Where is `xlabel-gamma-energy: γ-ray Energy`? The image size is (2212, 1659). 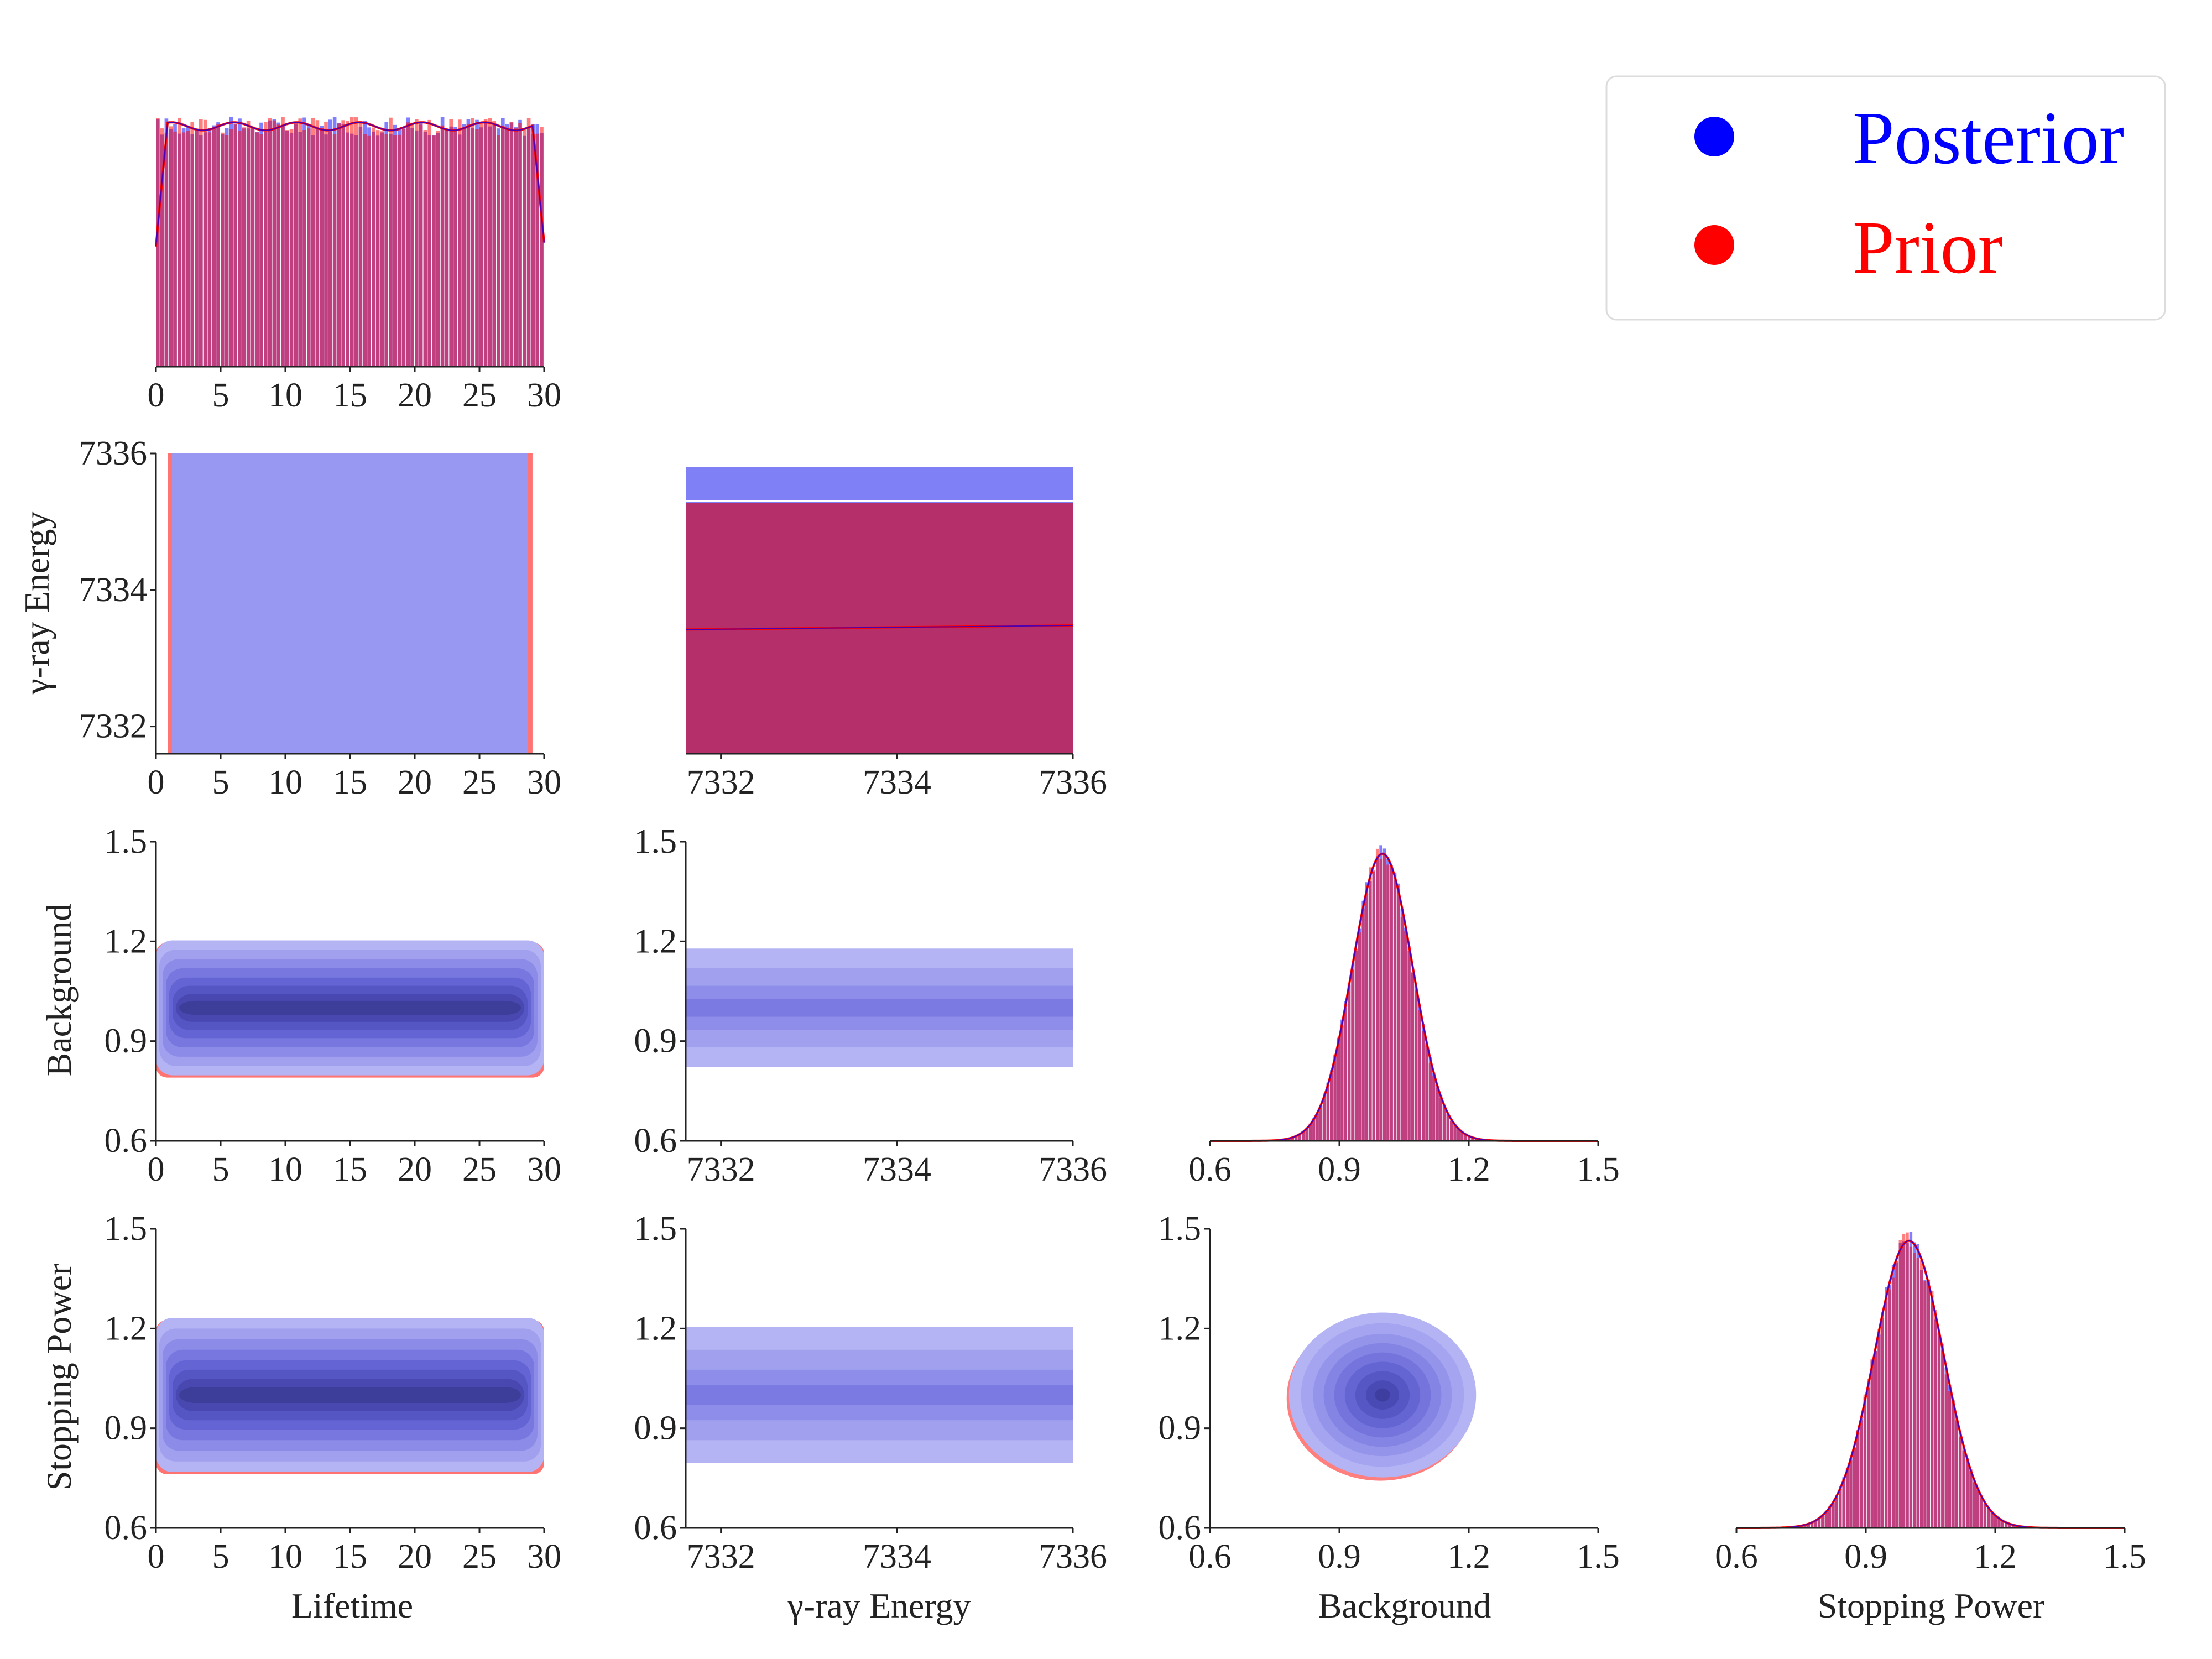 xlabel-gamma-energy: γ-ray Energy is located at coordinates (879, 1606).